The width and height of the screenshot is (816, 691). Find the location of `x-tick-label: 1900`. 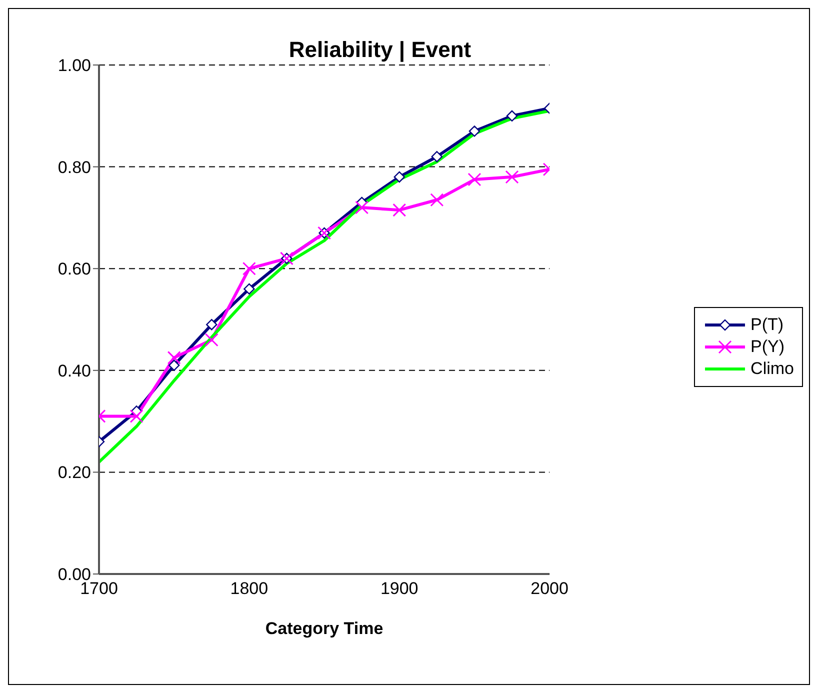

x-tick-label: 1900 is located at coordinates (399, 588).